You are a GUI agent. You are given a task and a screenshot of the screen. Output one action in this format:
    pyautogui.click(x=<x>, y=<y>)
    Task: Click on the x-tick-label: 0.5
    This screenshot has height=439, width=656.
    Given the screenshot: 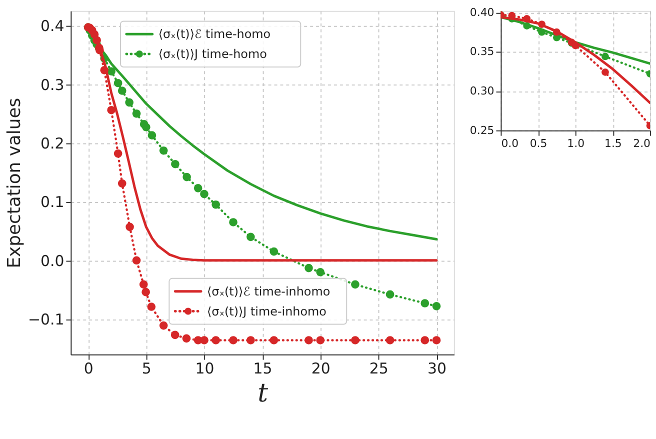 What is the action you would take?
    pyautogui.click(x=539, y=143)
    